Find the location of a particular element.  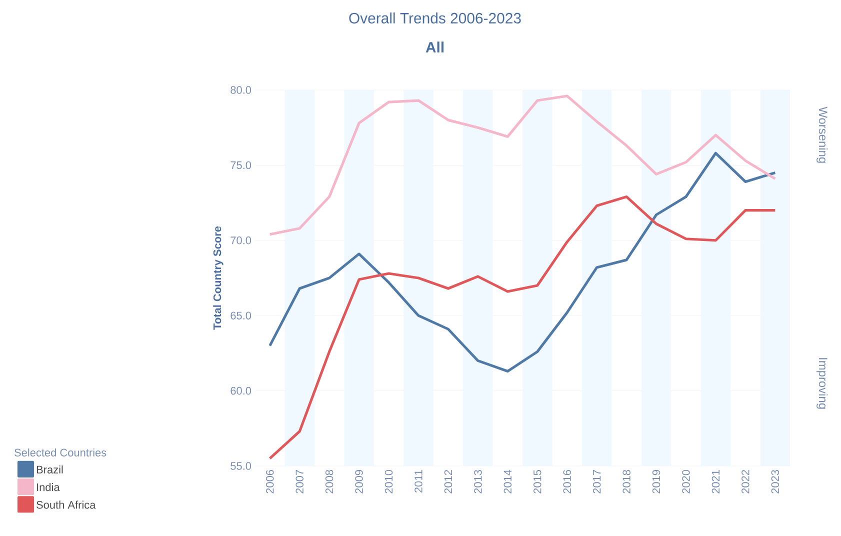

x-tick-label: 2021 is located at coordinates (716, 482).